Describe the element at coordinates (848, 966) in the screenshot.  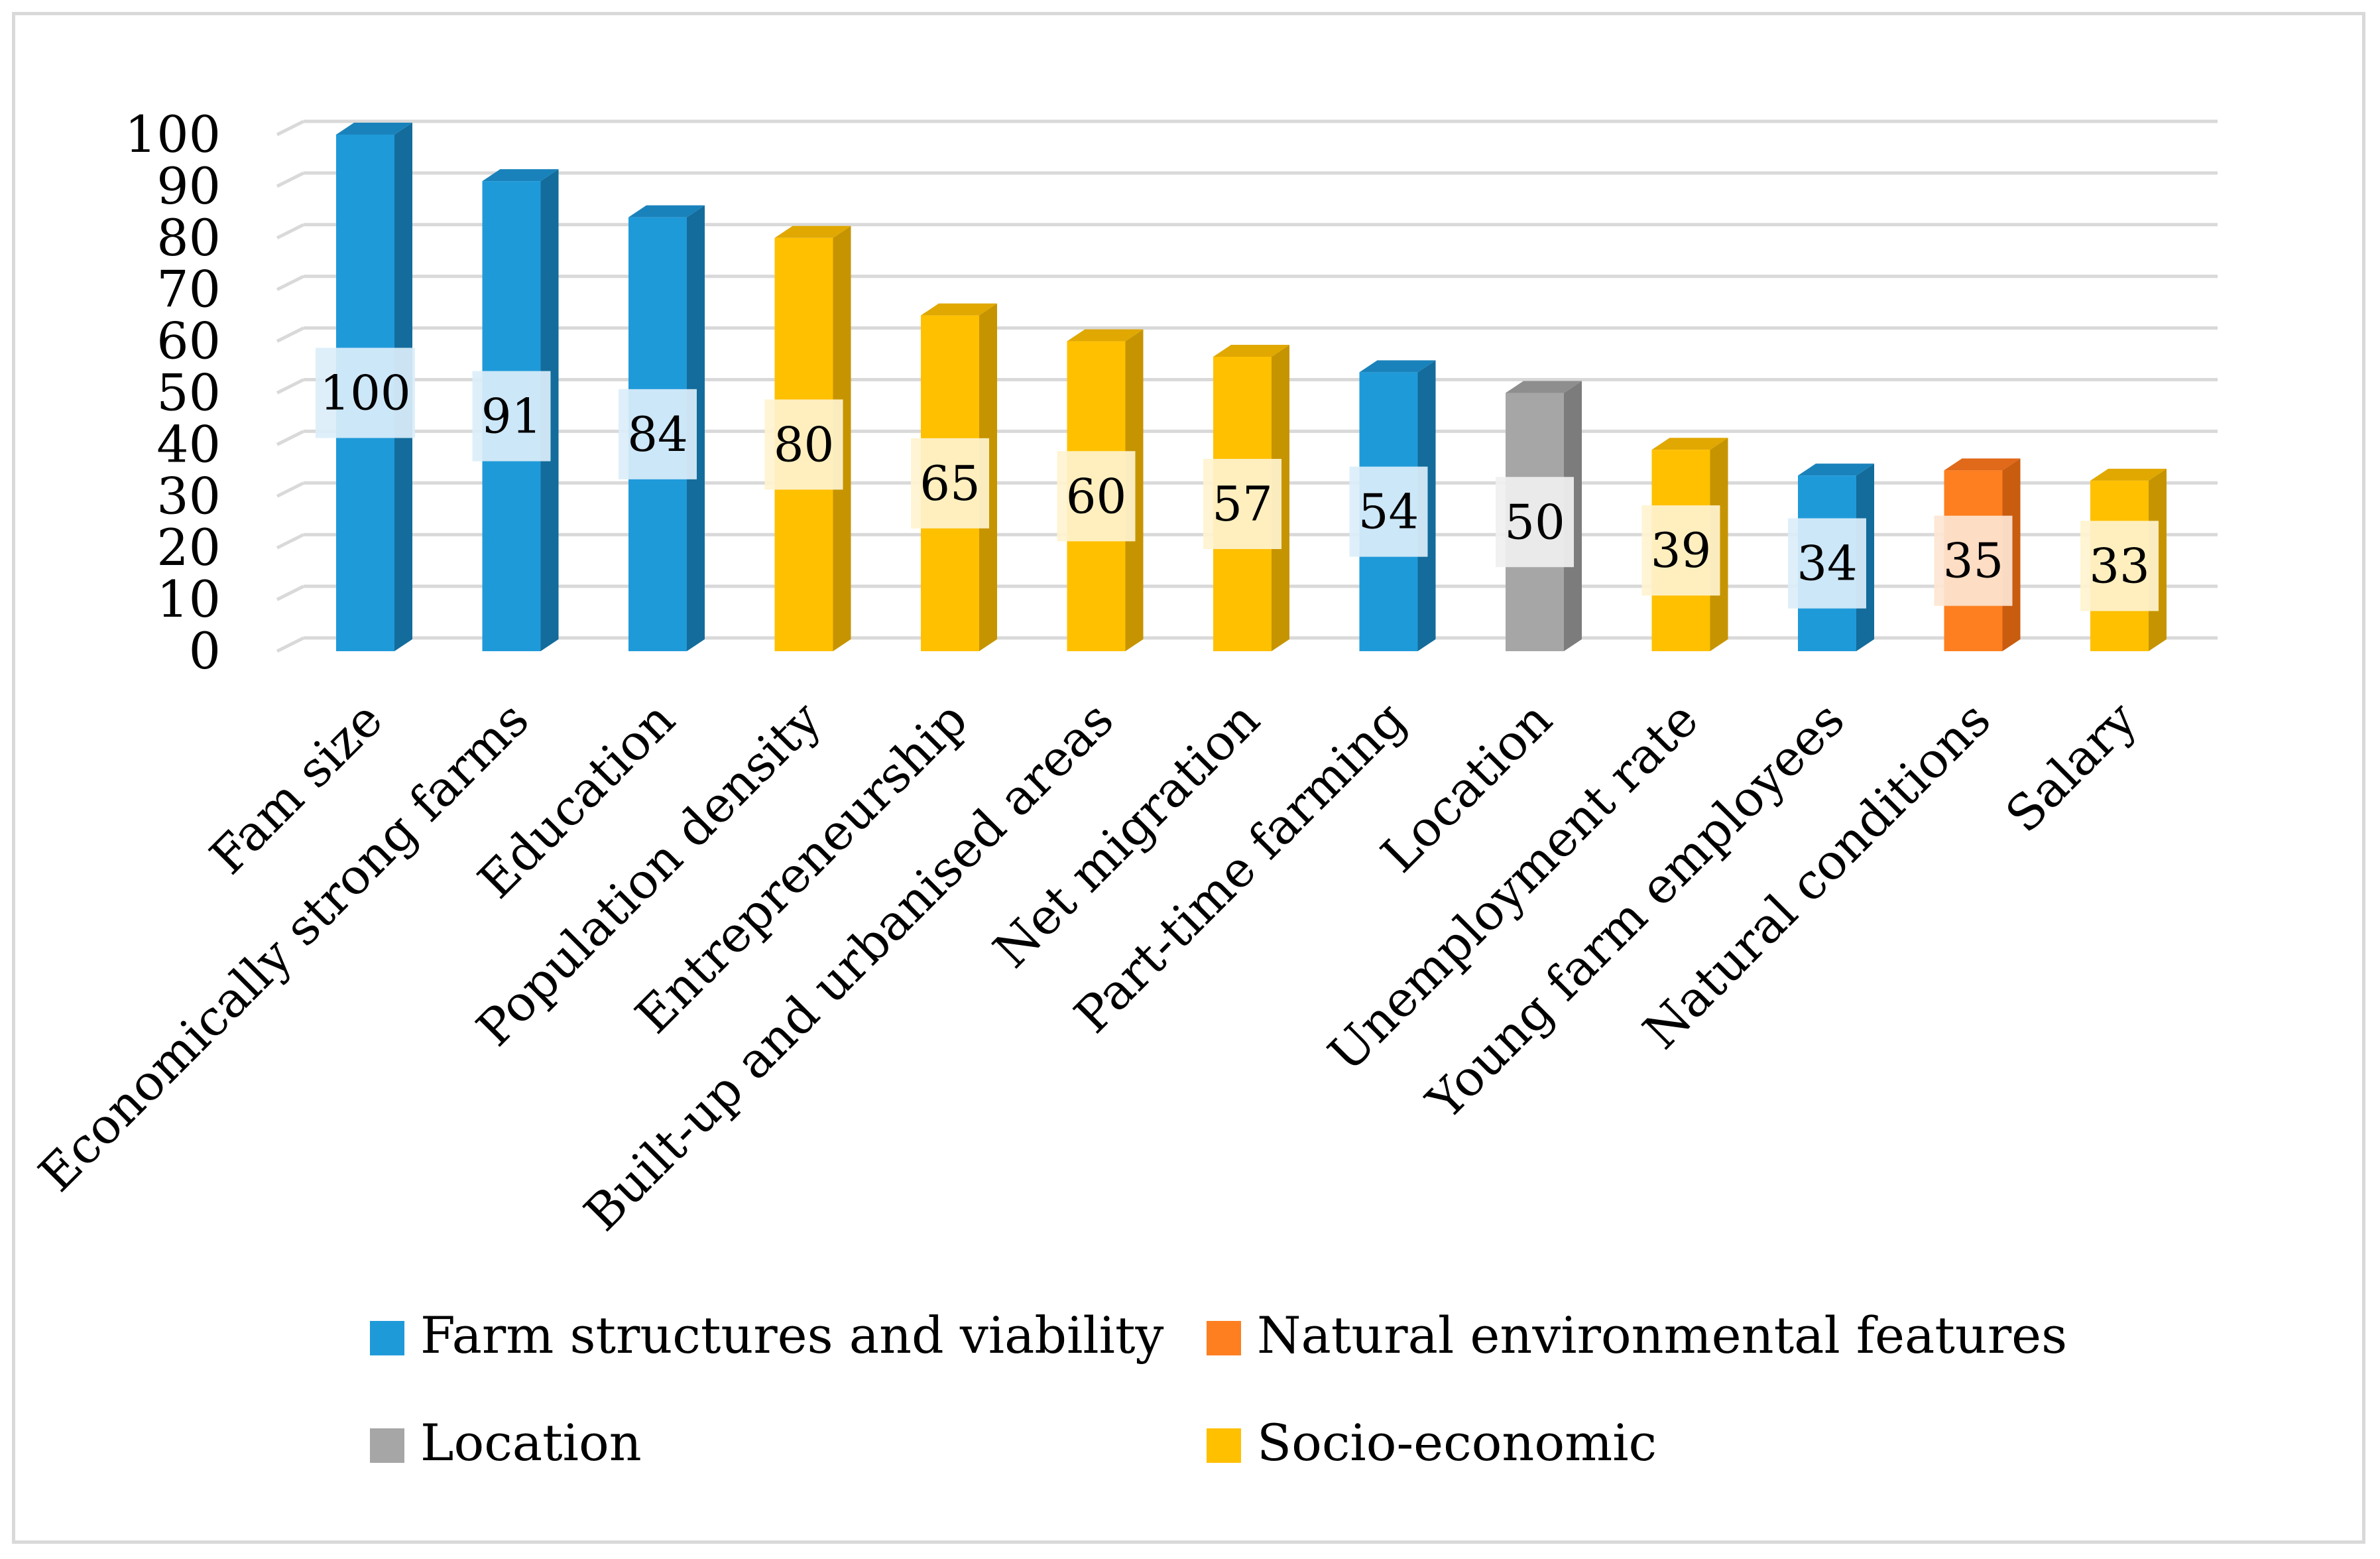
I see `x-tick-label: Built-up and urbanised areas` at that location.